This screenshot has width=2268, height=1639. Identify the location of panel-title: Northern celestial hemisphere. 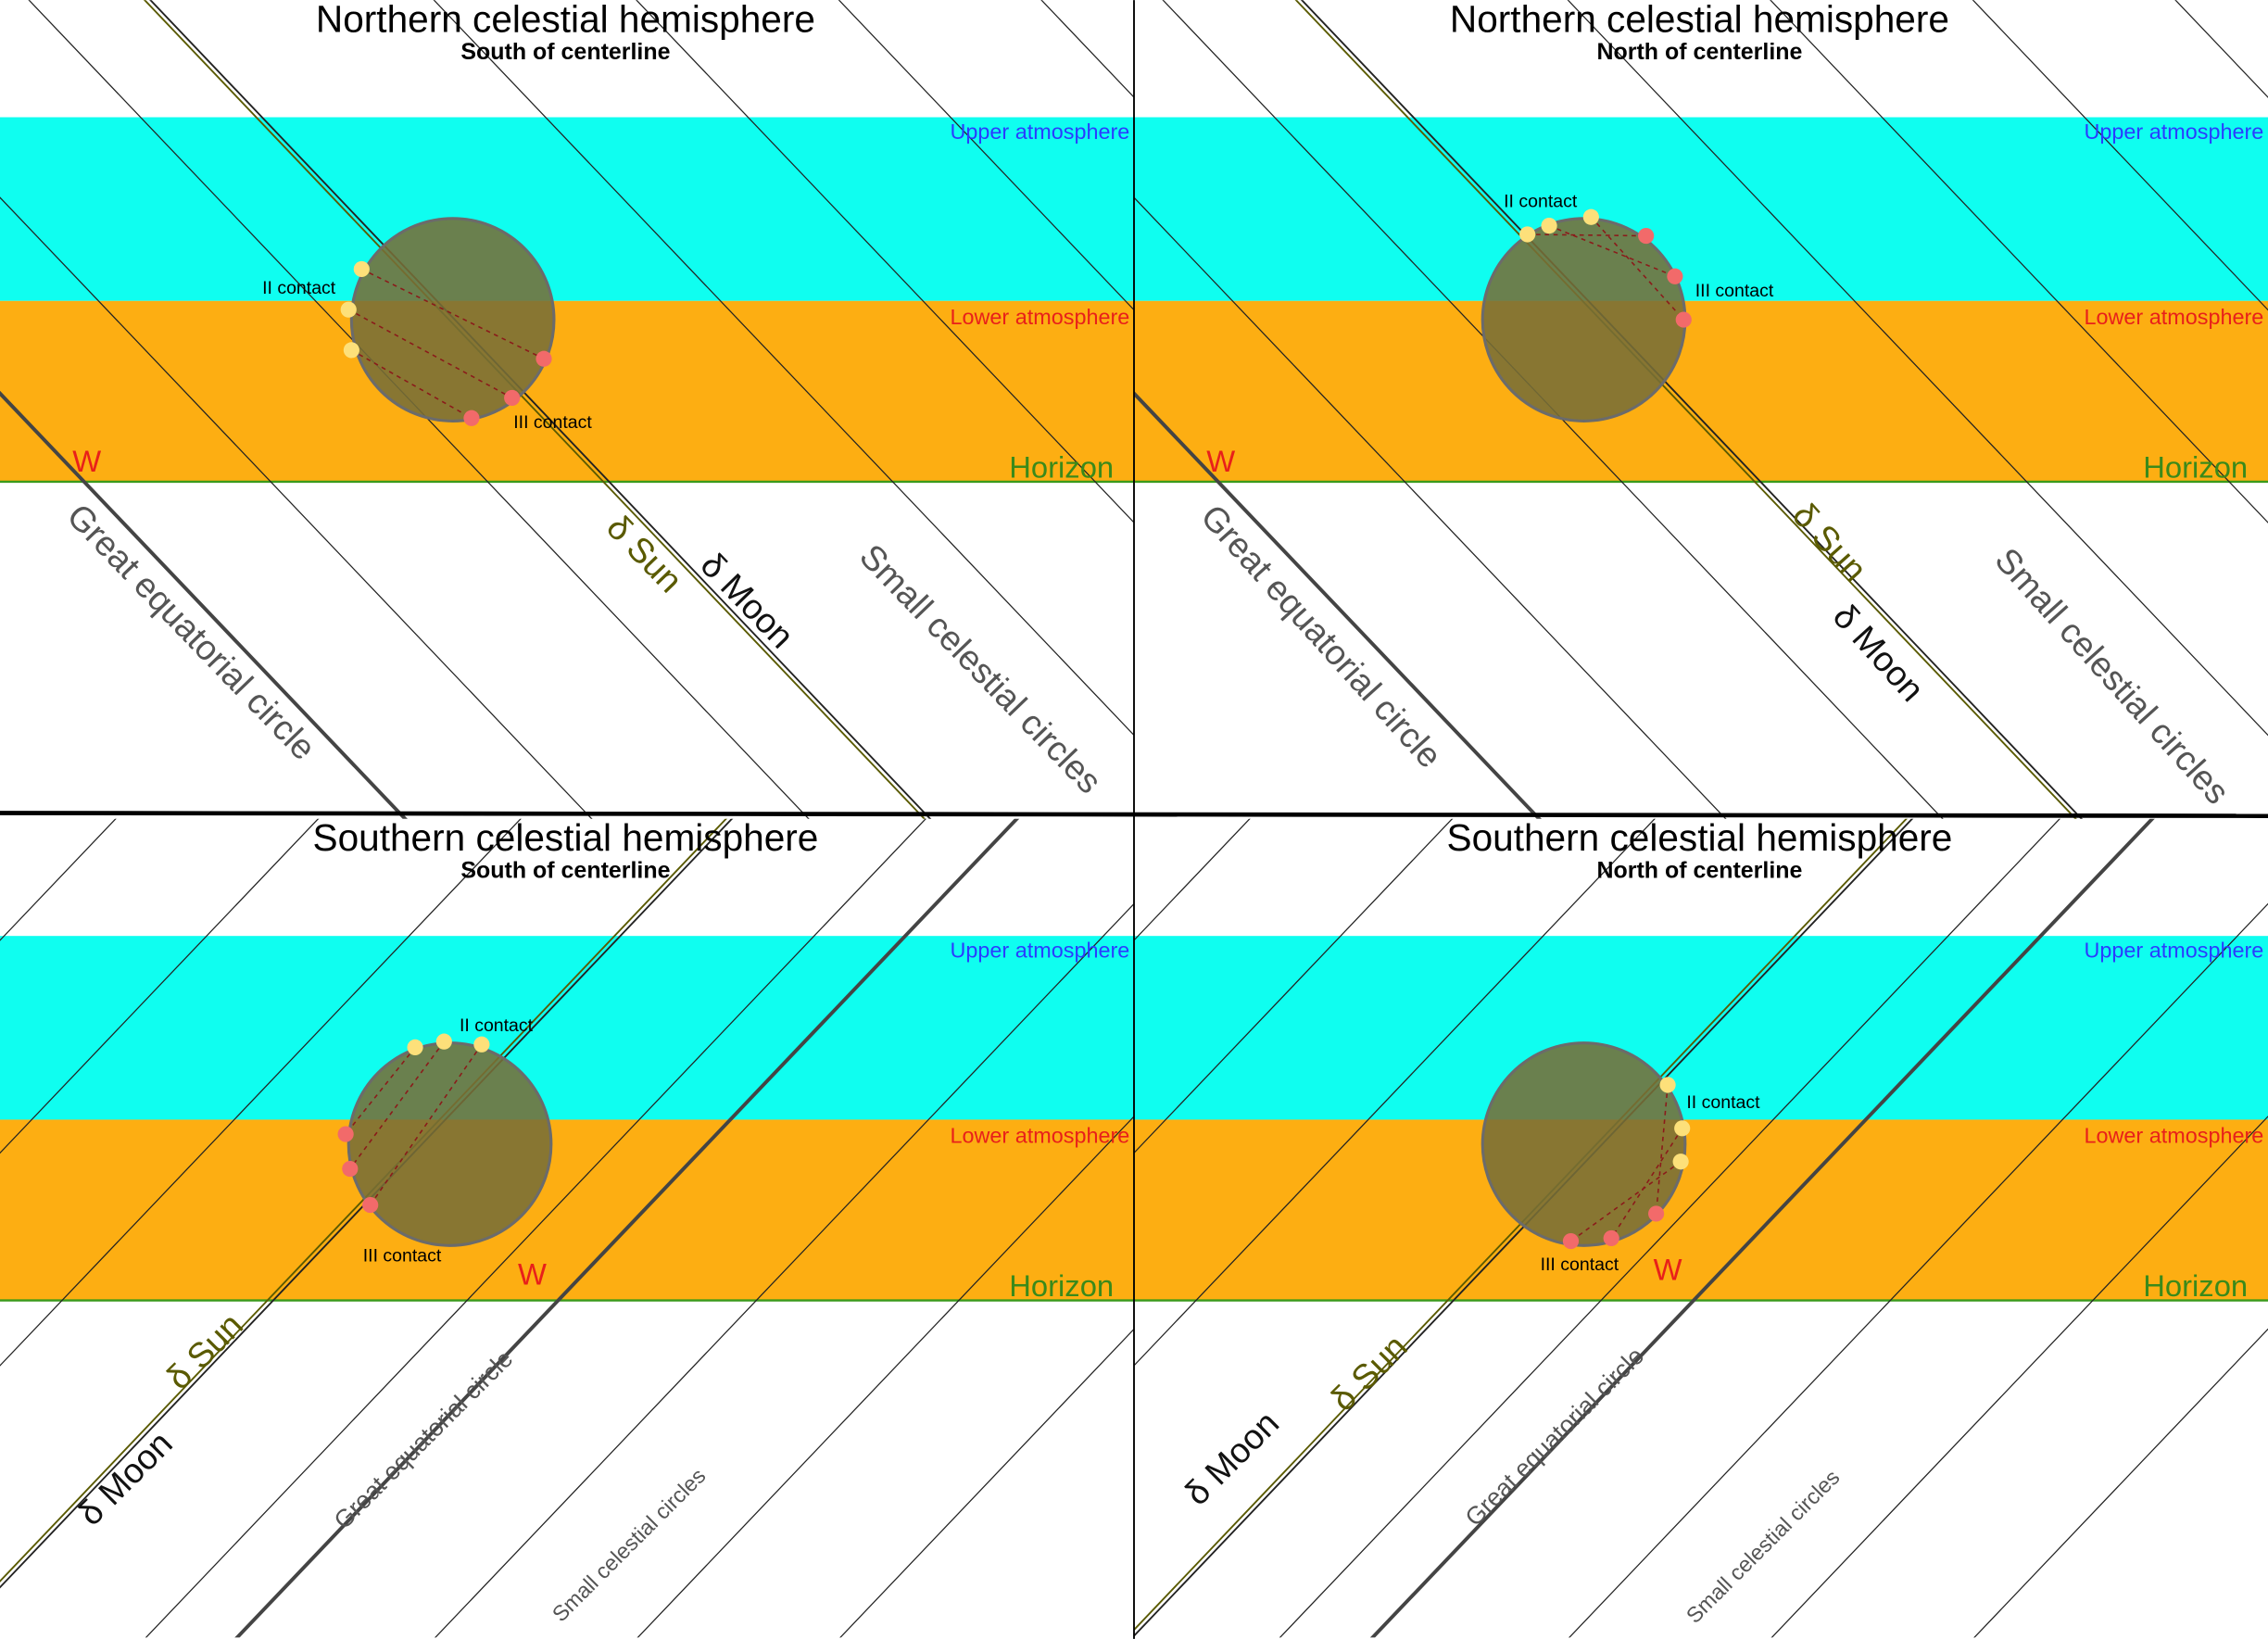
(565, 20).